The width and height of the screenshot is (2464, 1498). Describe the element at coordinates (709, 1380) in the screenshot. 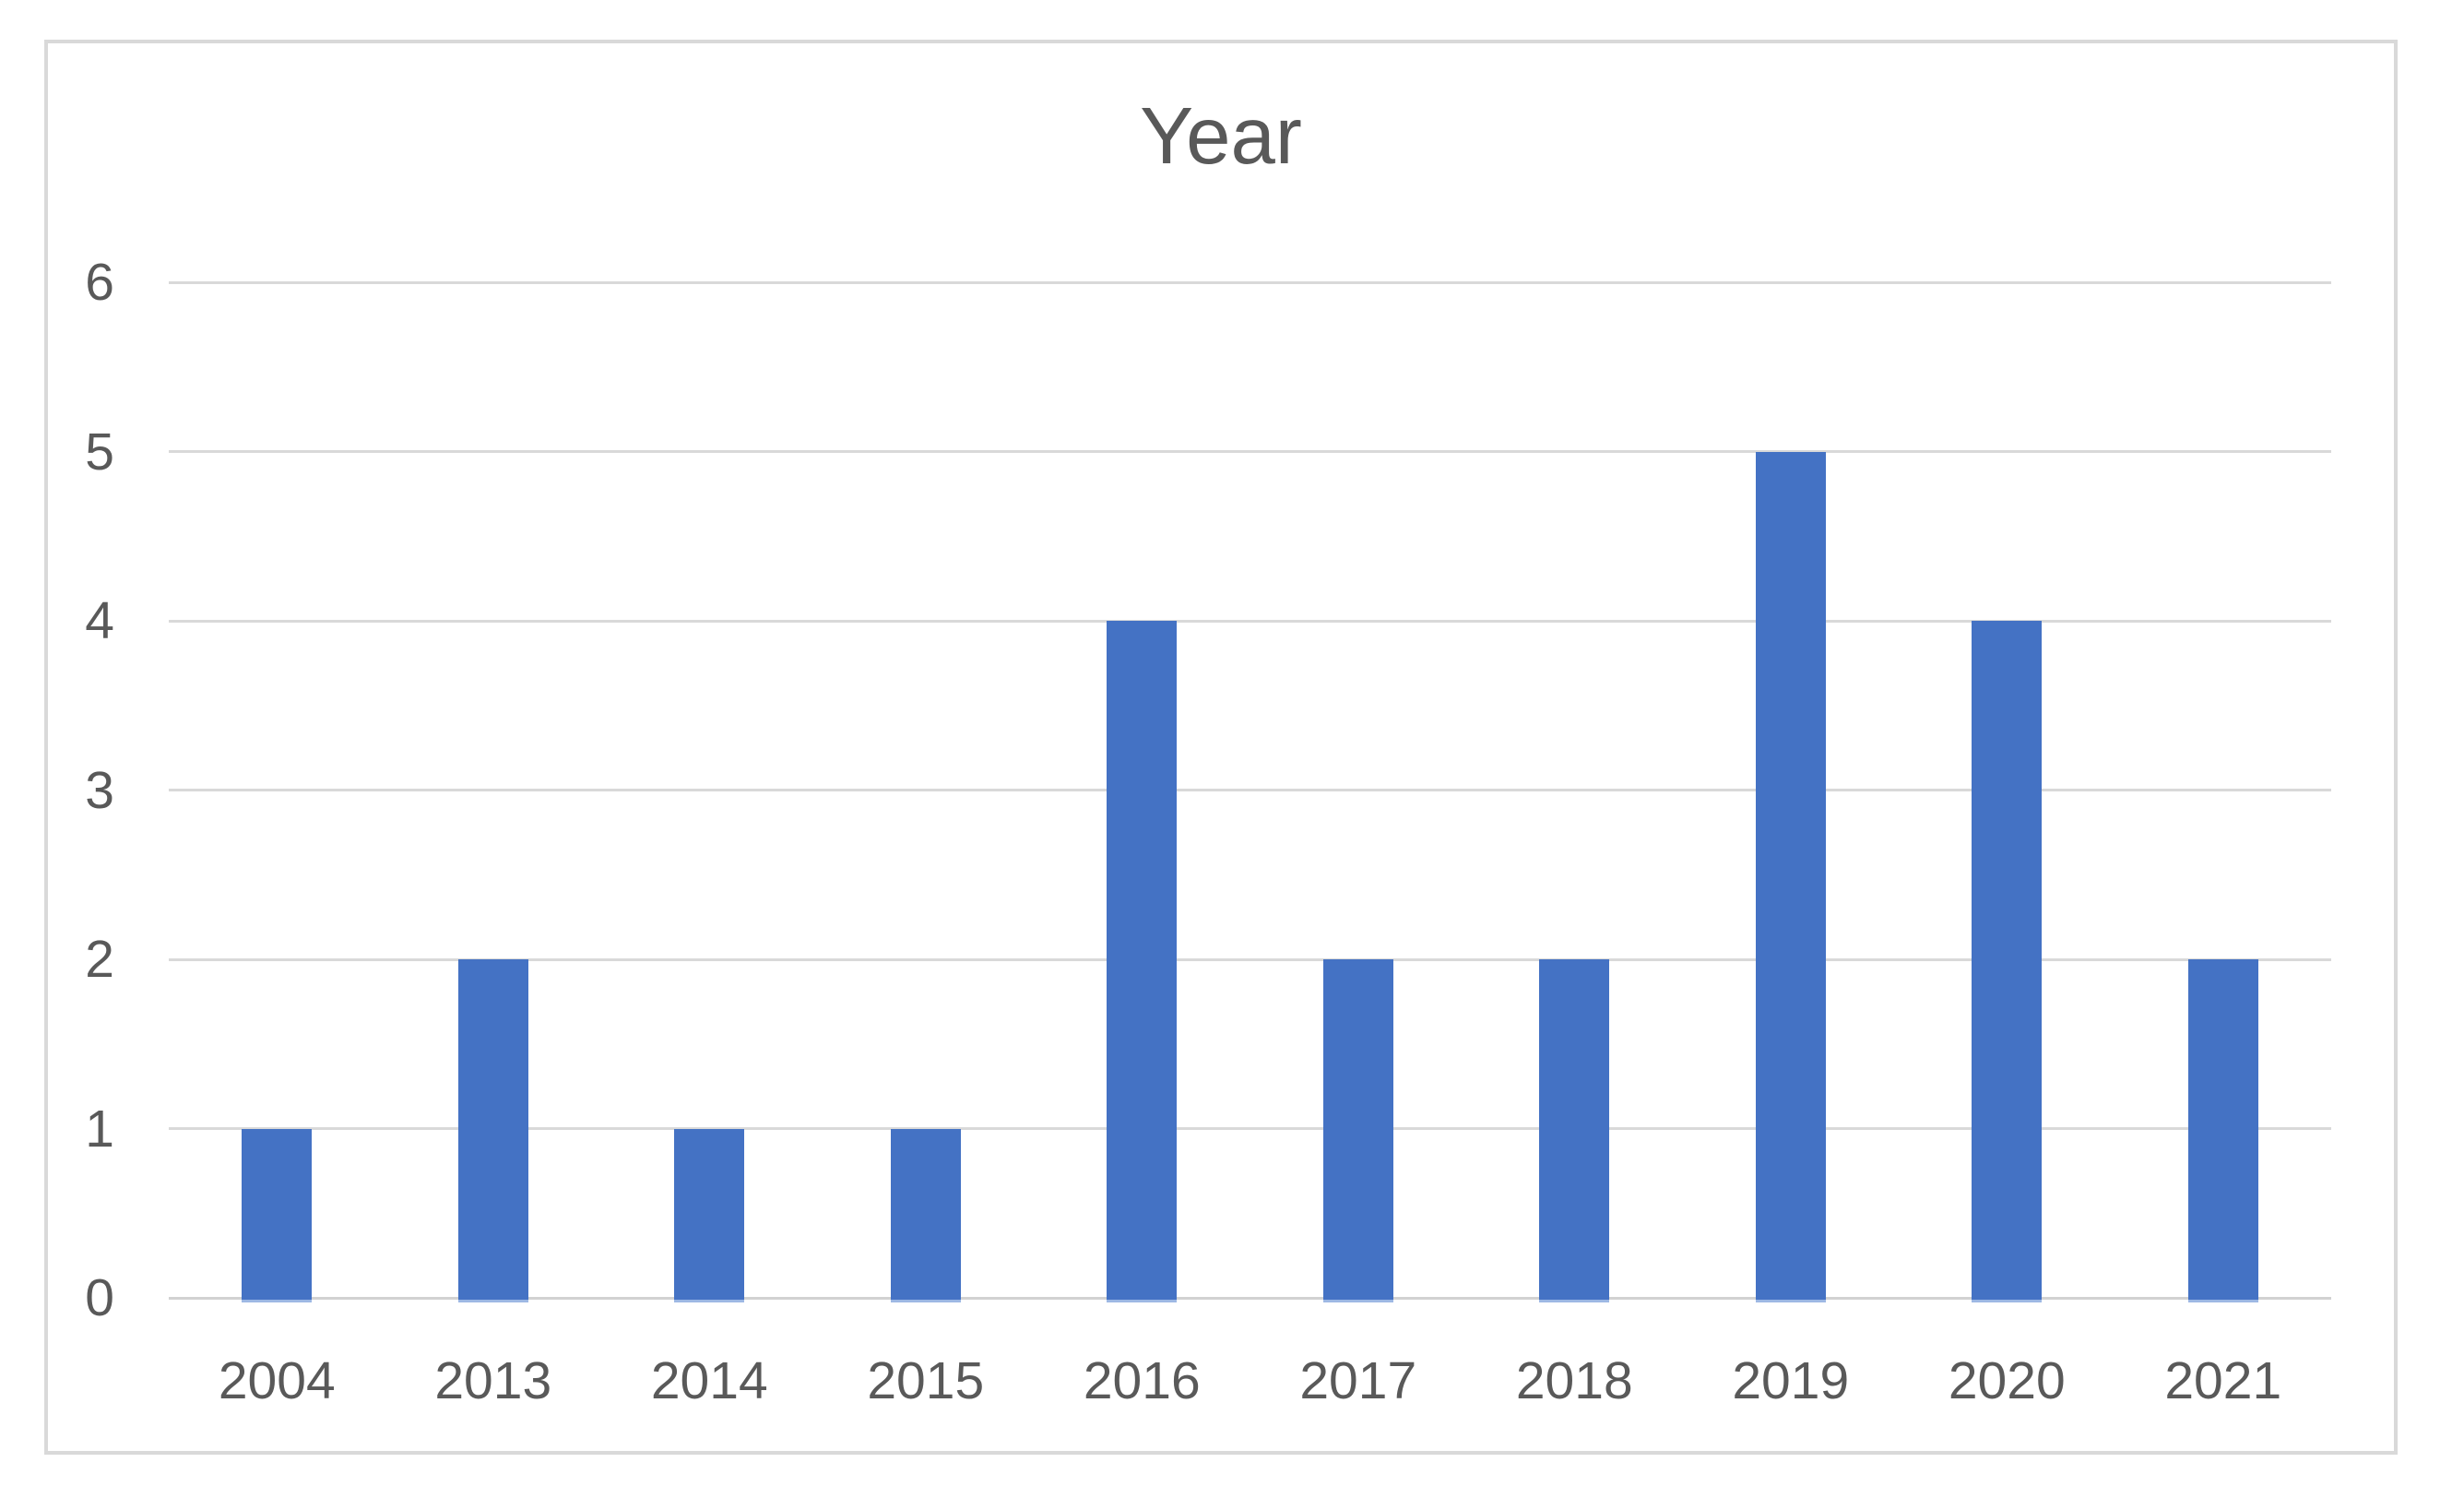

I see `x-tick-label-2014: 2014` at that location.